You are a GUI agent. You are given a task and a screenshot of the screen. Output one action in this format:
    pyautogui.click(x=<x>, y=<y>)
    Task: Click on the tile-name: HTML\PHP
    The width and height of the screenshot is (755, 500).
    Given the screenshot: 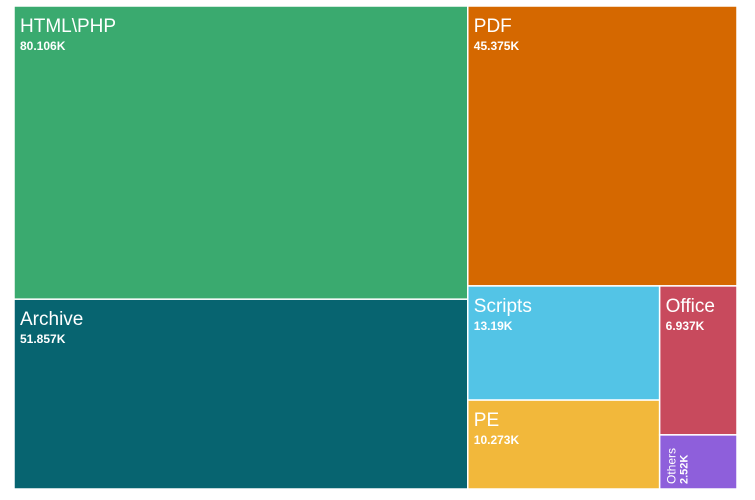 What is the action you would take?
    pyautogui.click(x=68, y=26)
    